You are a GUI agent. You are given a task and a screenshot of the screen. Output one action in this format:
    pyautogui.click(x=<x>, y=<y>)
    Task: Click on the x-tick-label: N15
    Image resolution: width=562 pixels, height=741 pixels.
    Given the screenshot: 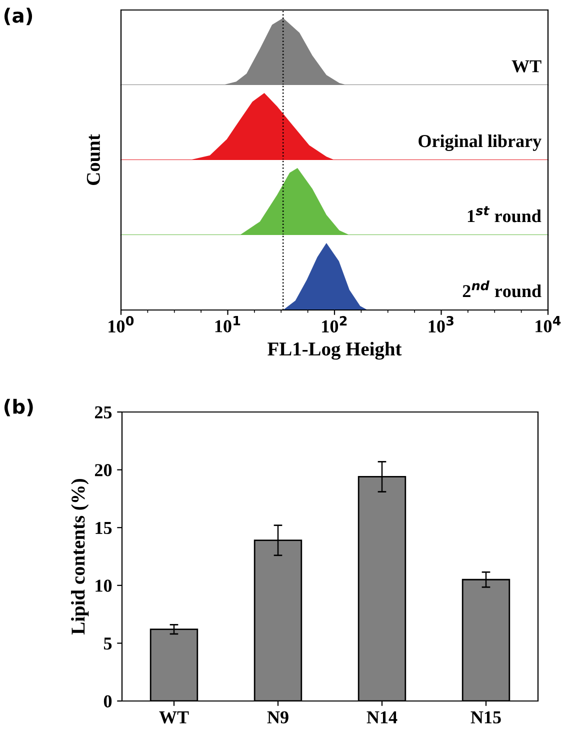 What is the action you would take?
    pyautogui.click(x=485, y=717)
    